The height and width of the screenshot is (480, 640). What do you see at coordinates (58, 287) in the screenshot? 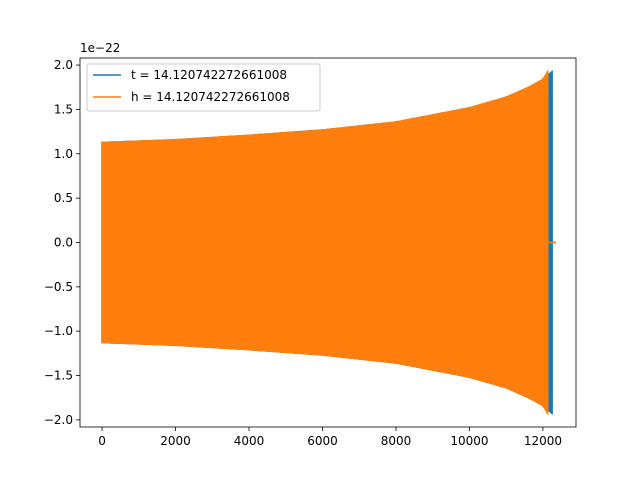
I see `y-tick-label: −0.5` at bounding box center [58, 287].